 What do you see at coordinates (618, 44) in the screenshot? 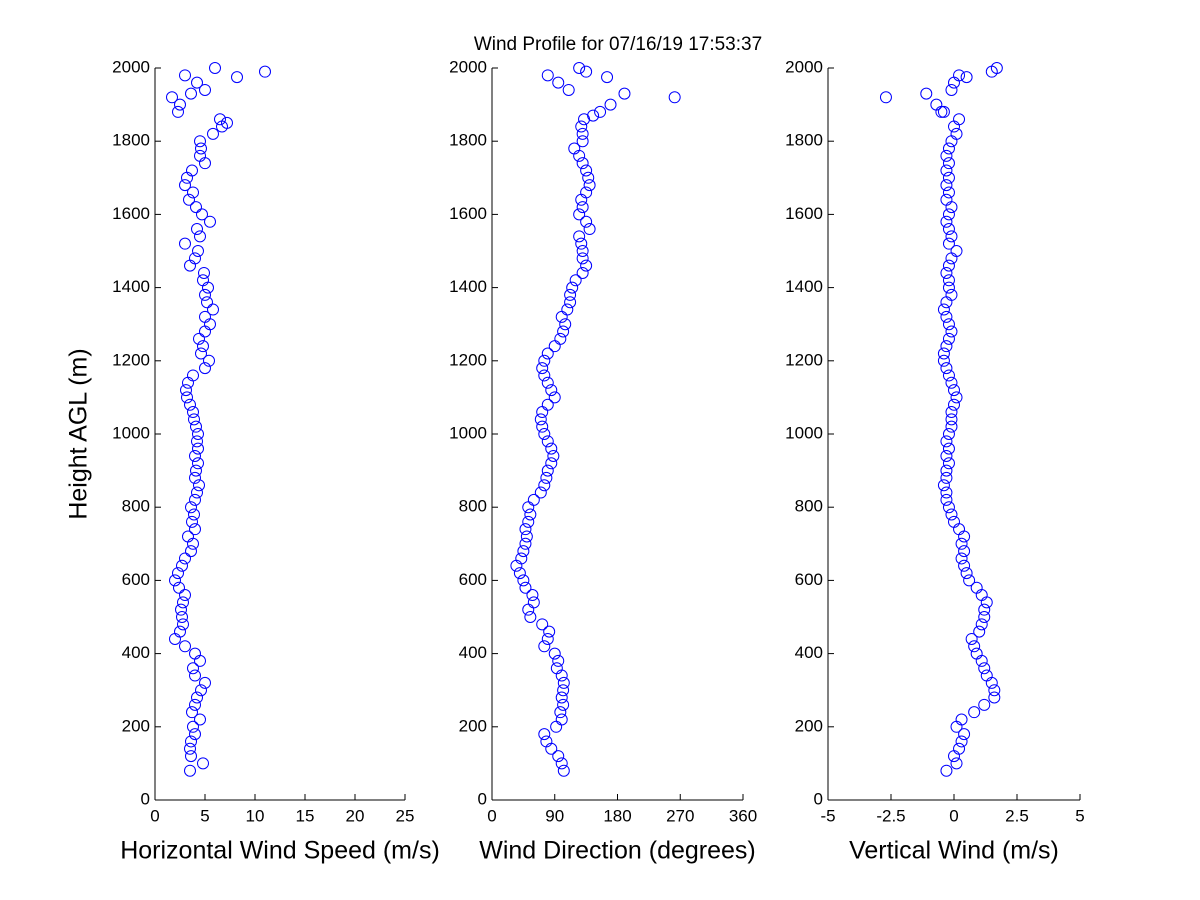
I see `chart-title: Wind Profile for 07/16/19 17:53:37` at bounding box center [618, 44].